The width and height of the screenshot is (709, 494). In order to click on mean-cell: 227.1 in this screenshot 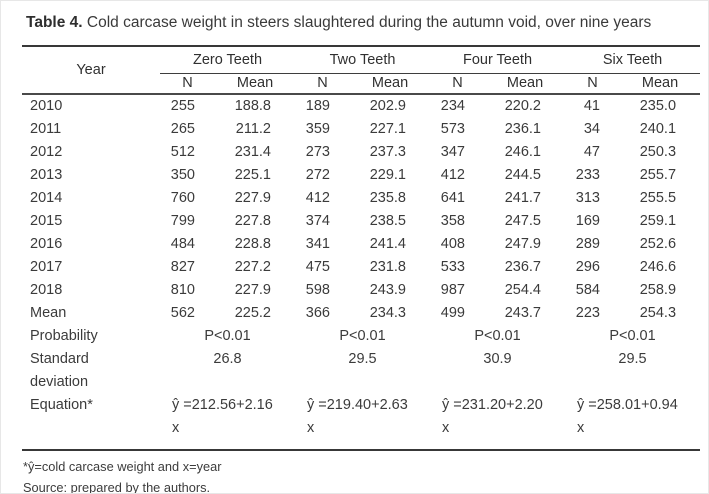, I will do `click(387, 129)`.